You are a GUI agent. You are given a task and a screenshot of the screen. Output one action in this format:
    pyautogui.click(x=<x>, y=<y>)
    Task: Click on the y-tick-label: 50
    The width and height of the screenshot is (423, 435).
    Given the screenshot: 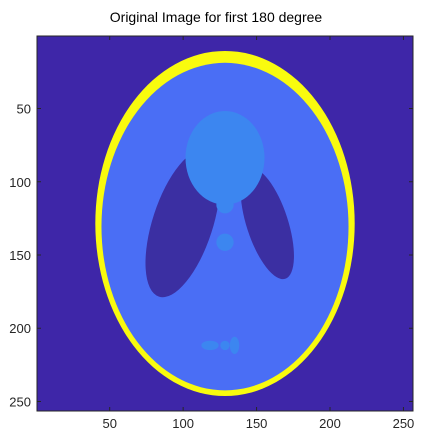 What is the action you would take?
    pyautogui.click(x=24, y=109)
    